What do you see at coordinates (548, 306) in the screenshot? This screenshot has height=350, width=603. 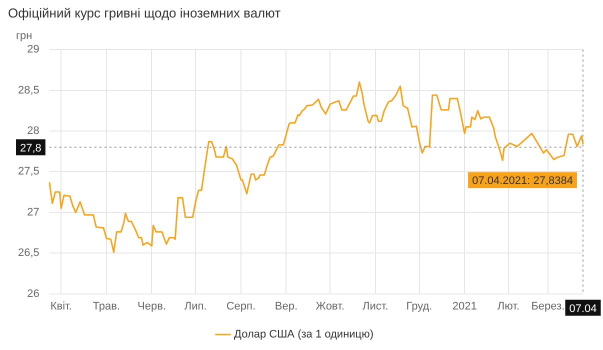 I see `x-tick-label: Берез.` at bounding box center [548, 306].